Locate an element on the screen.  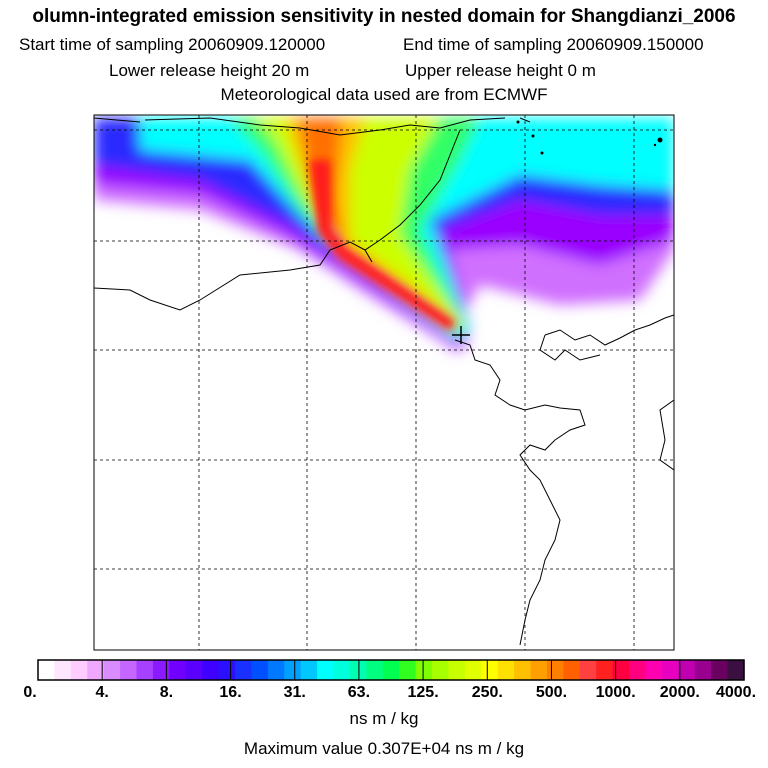
legend-tick-label: 8. is located at coordinates (166, 692).